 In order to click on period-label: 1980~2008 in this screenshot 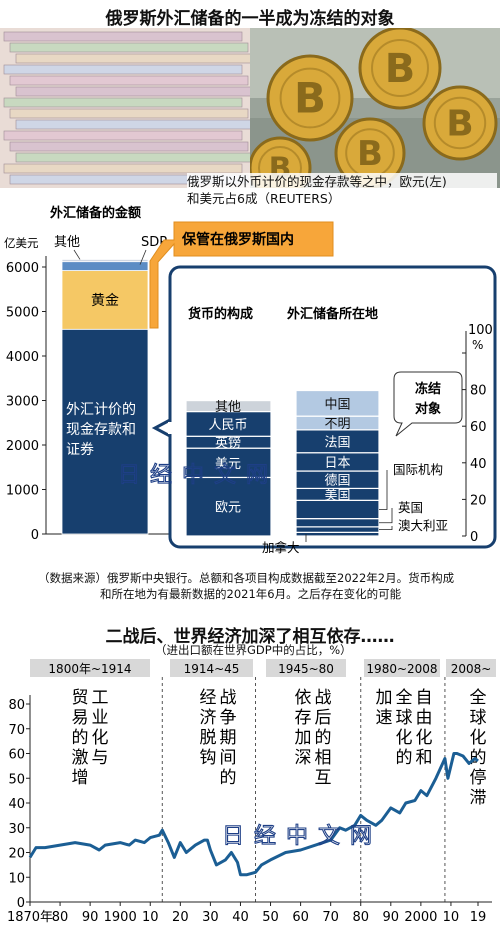, I will do `click(401, 669)`.